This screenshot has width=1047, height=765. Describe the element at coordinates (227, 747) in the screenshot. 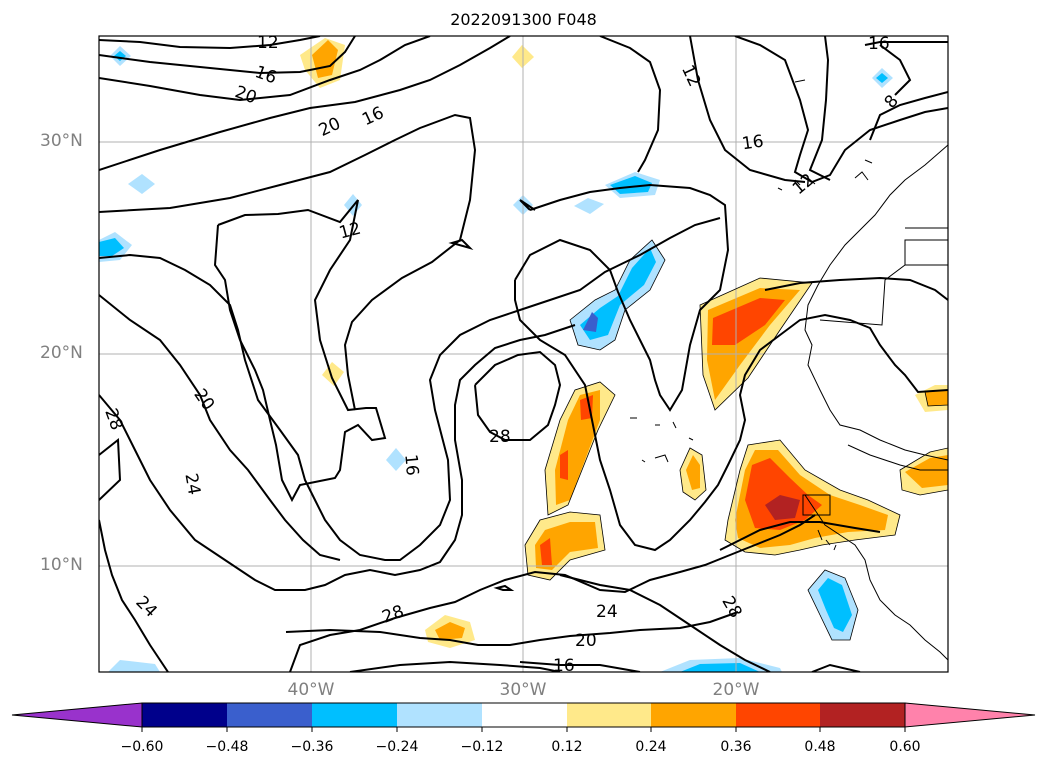

I see `colorbar-tick-label: −0.48` at that location.